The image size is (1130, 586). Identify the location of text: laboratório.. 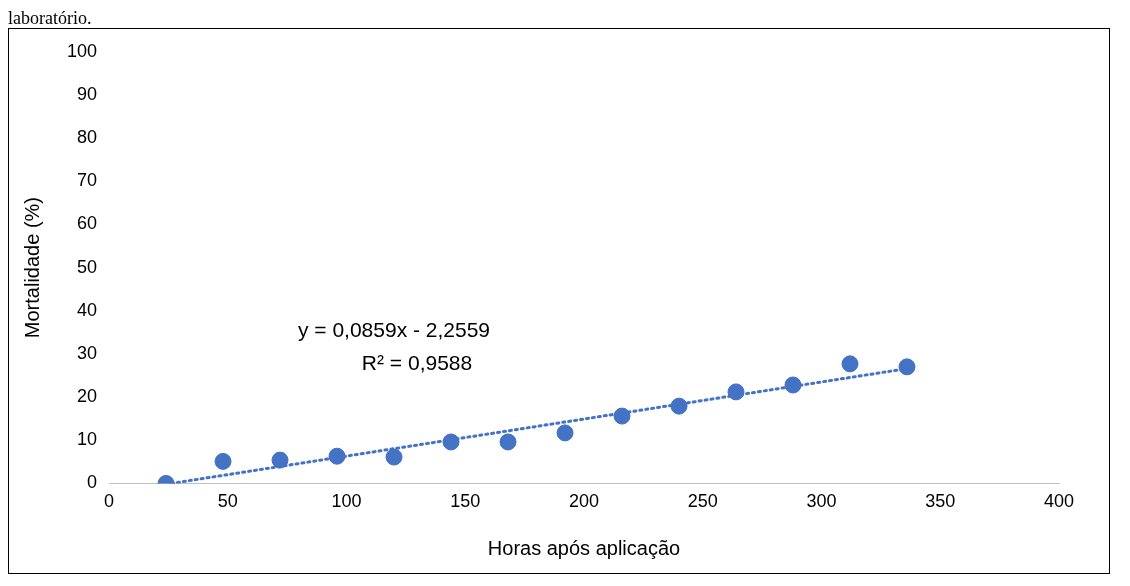
(50, 18).